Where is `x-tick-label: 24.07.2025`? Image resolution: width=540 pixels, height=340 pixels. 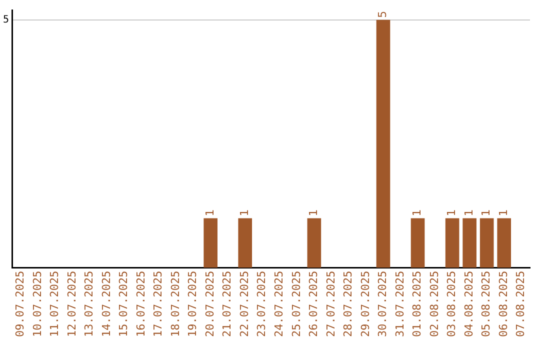
x-tick-label: 24.07.2025 is located at coordinates (279, 304).